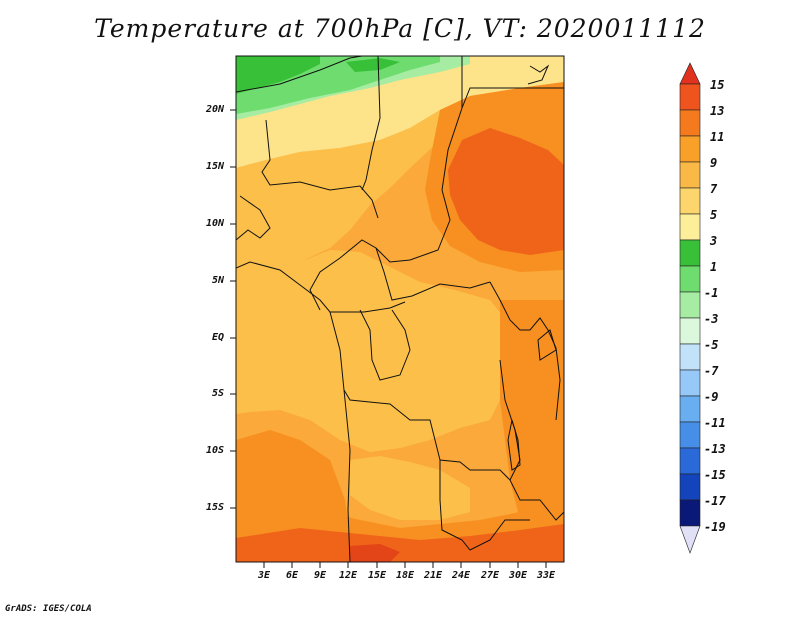 The image size is (800, 618). What do you see at coordinates (218, 393) in the screenshot?
I see `lat-label-5s: 5S` at bounding box center [218, 393].